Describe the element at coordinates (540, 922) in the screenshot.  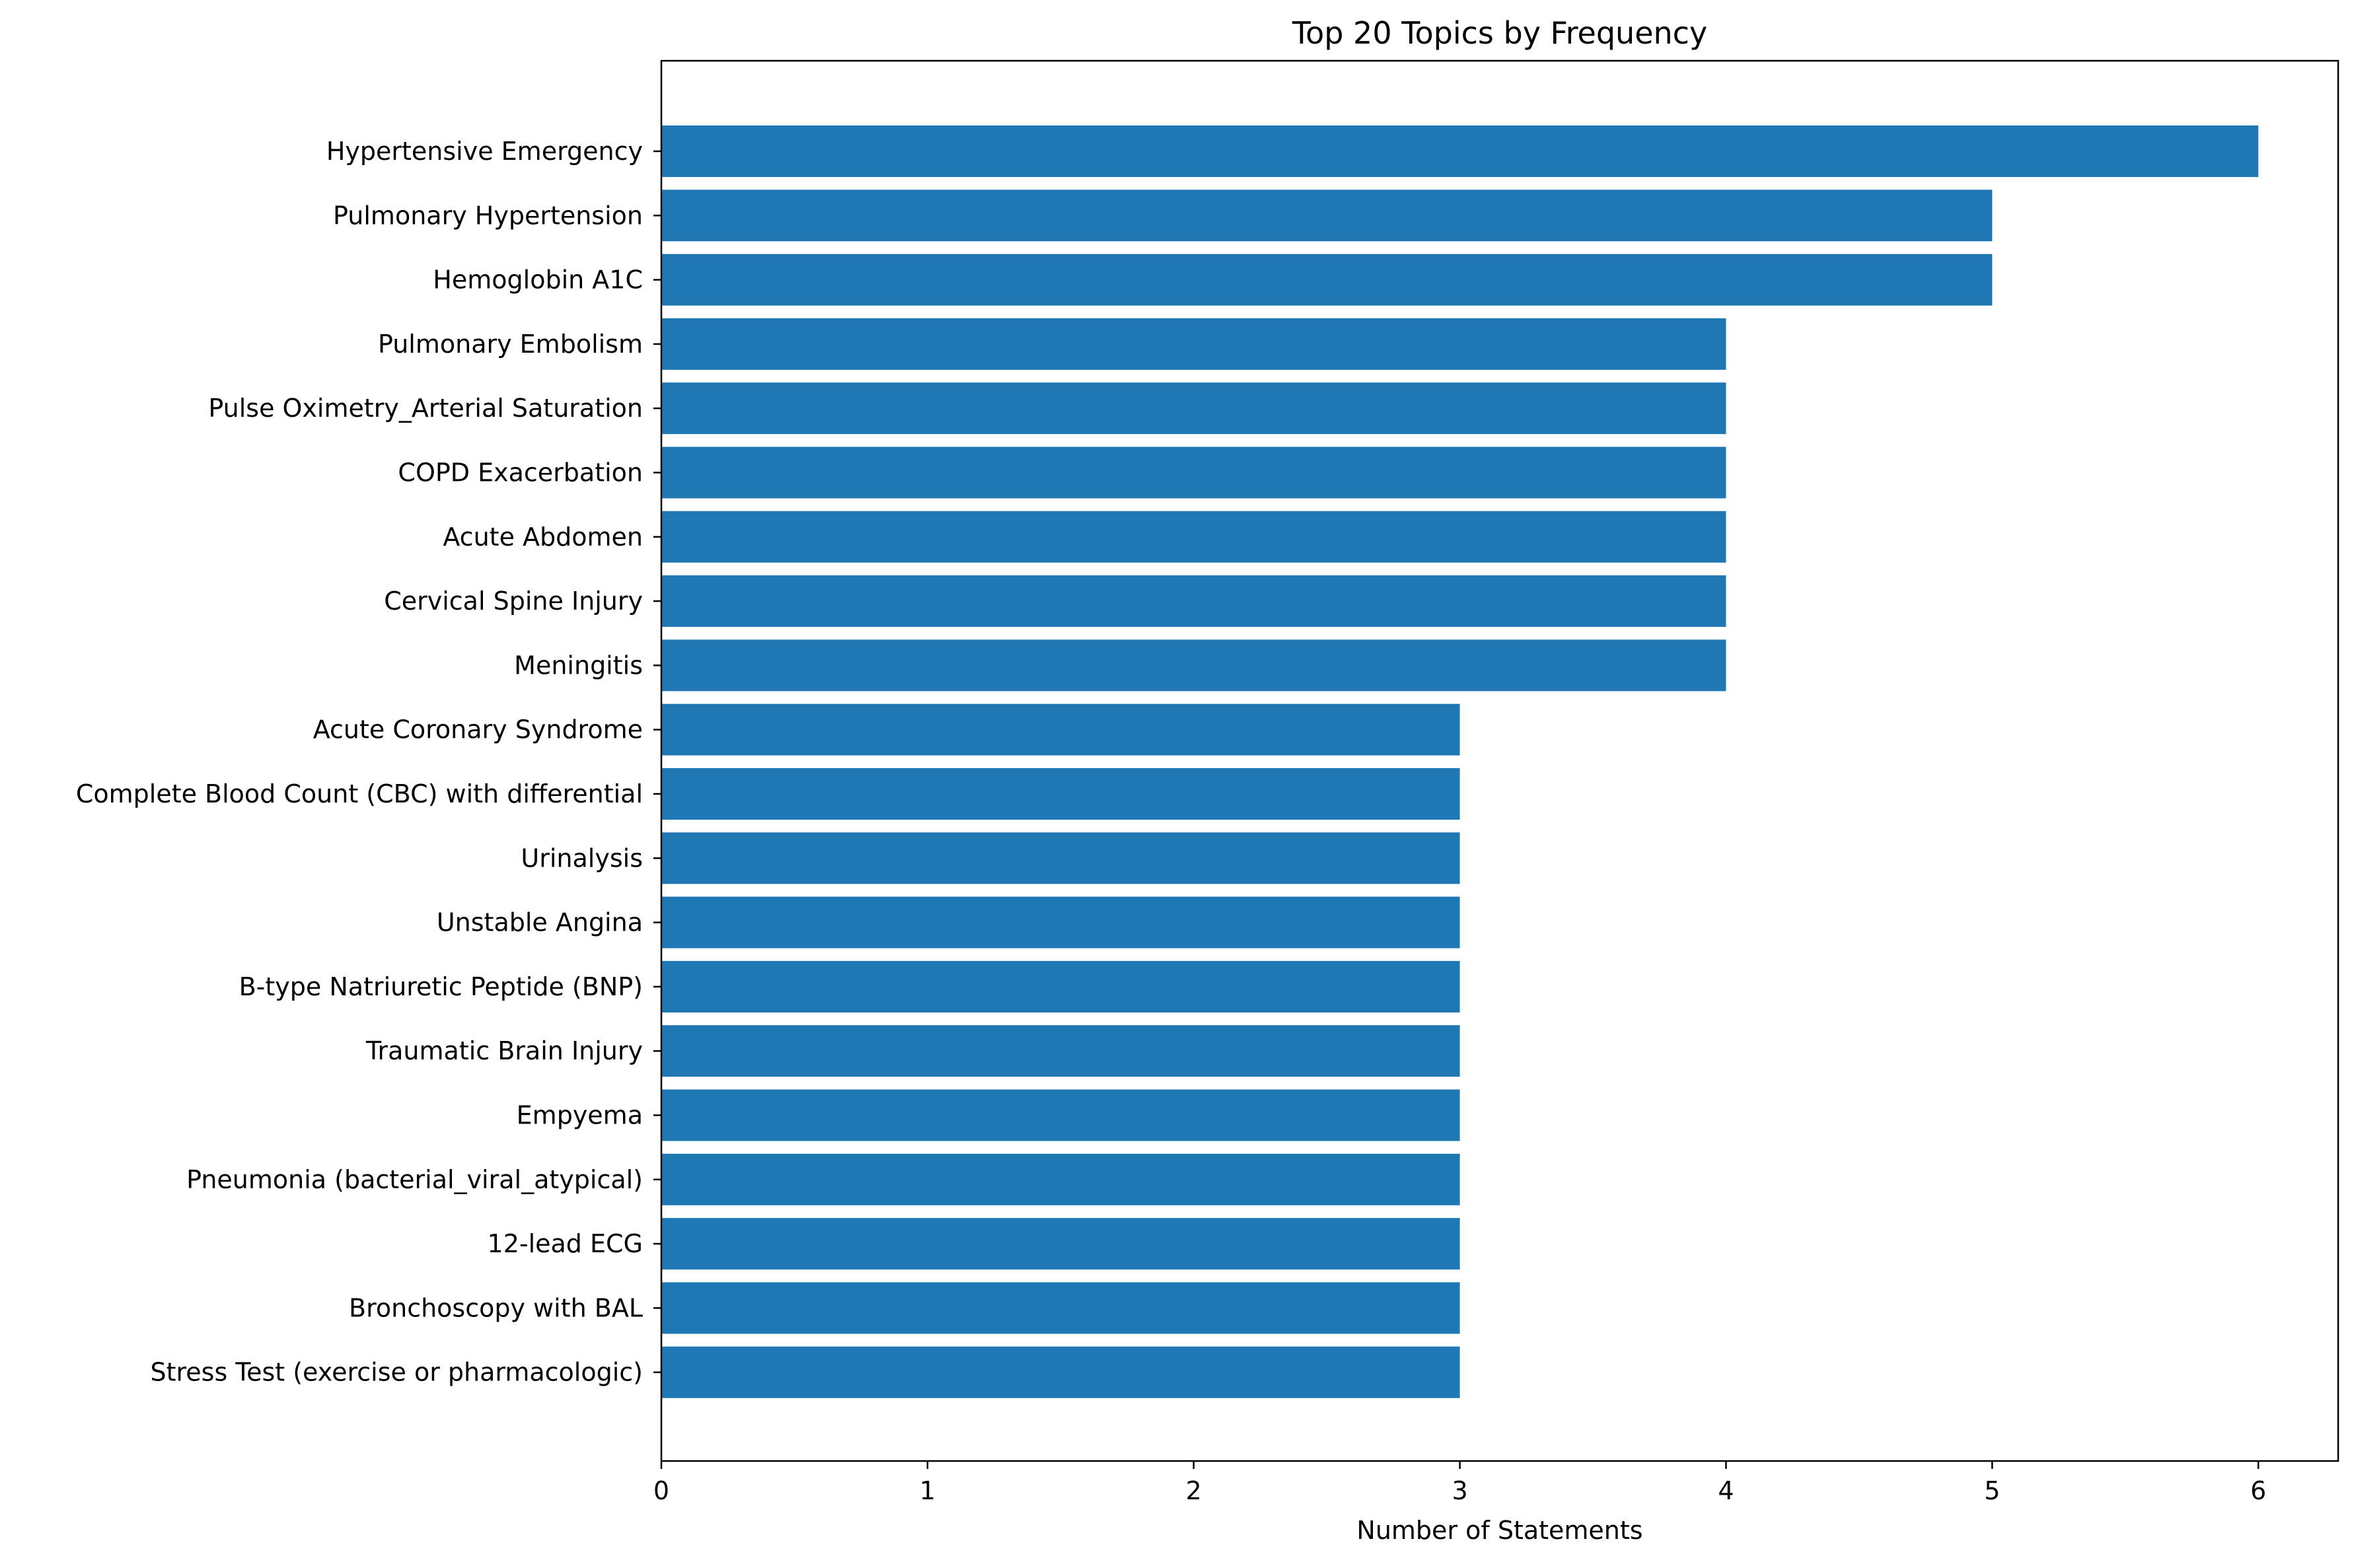
I see `y-tick-label: Unstable Angina` at that location.